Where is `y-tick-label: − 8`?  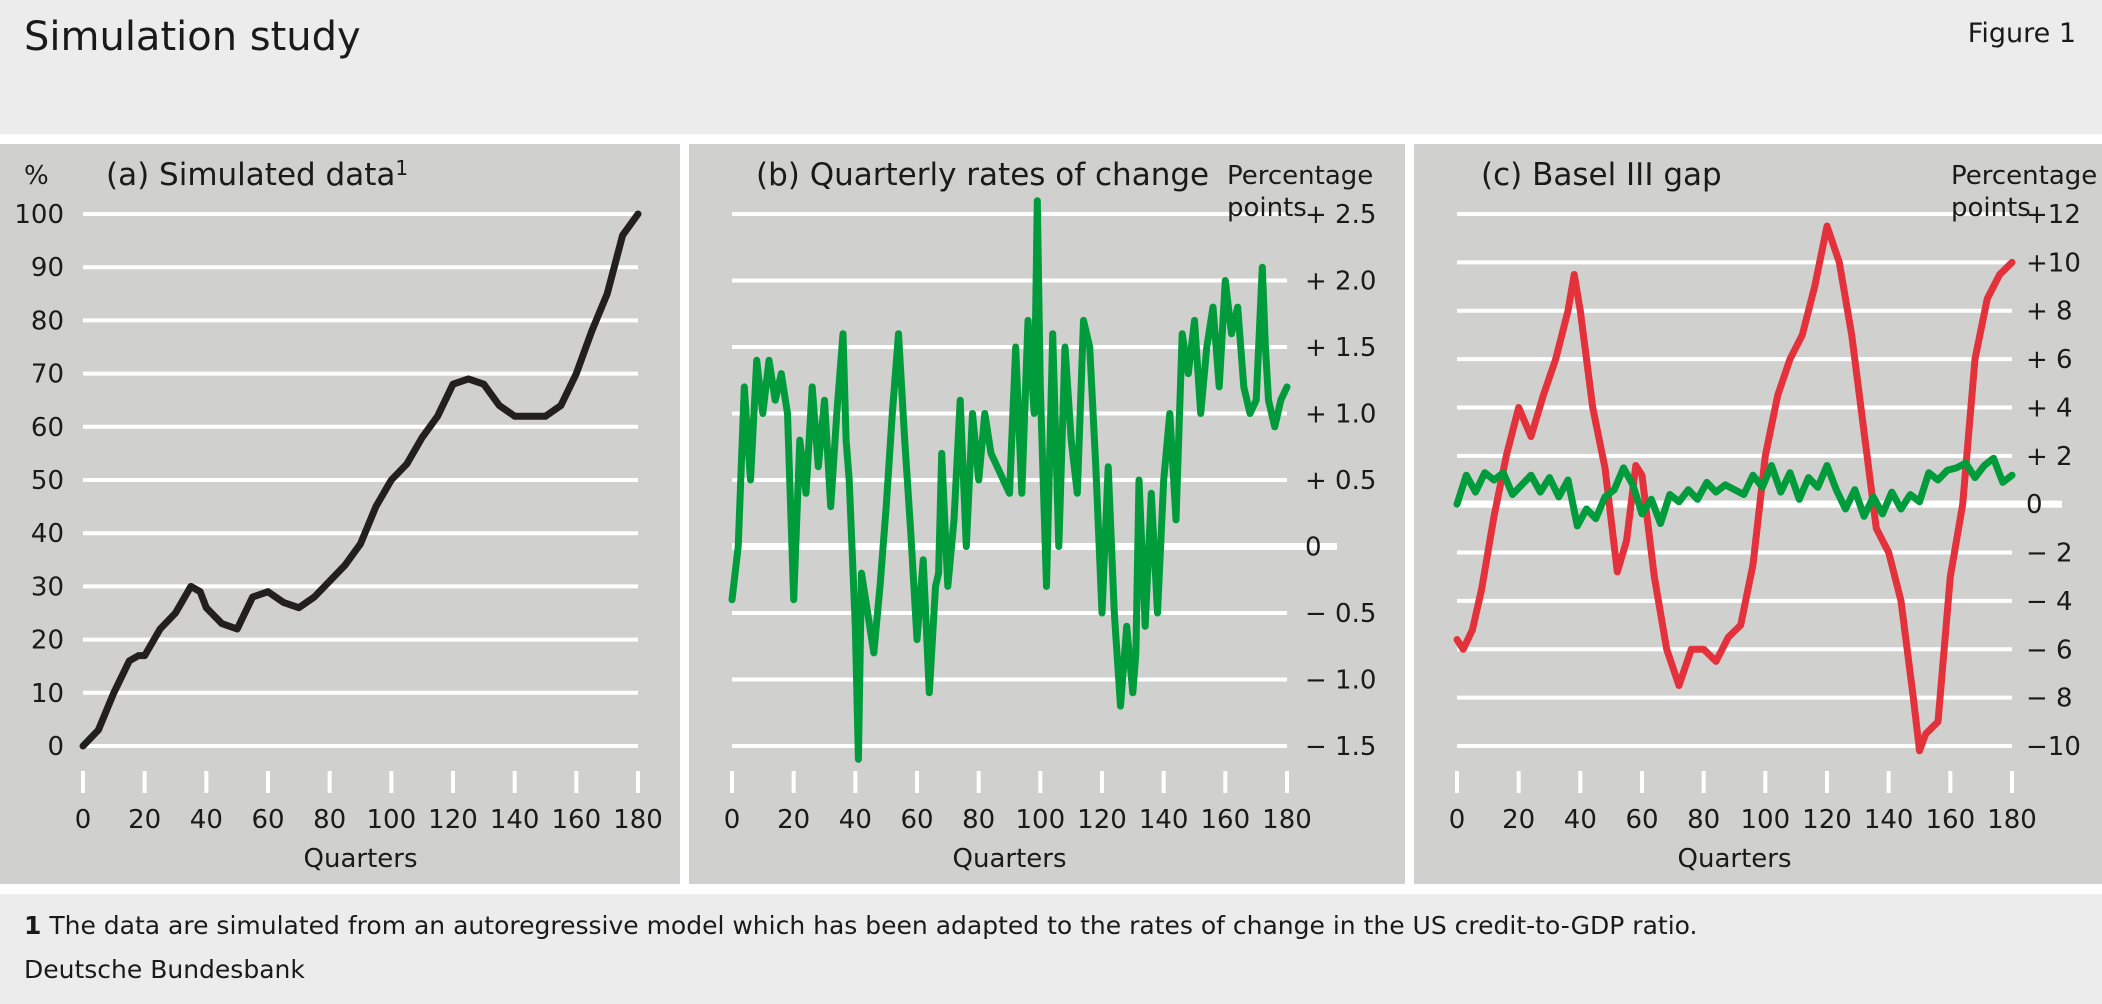 y-tick-label: − 8 is located at coordinates (2049, 699).